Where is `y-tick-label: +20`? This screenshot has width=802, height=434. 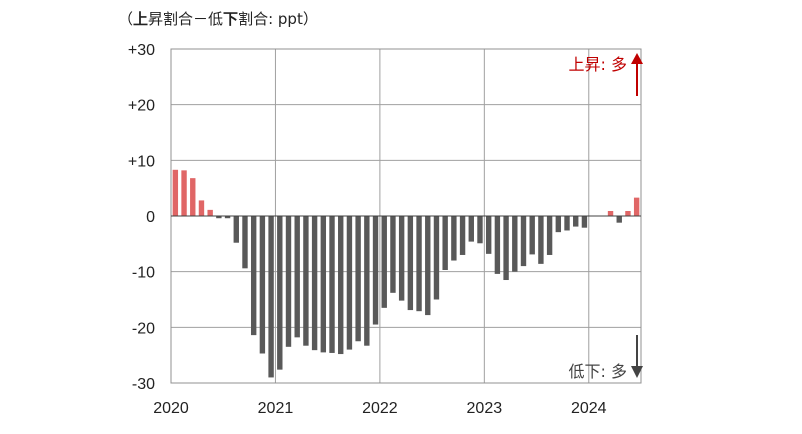 y-tick-label: +20 is located at coordinates (141, 106).